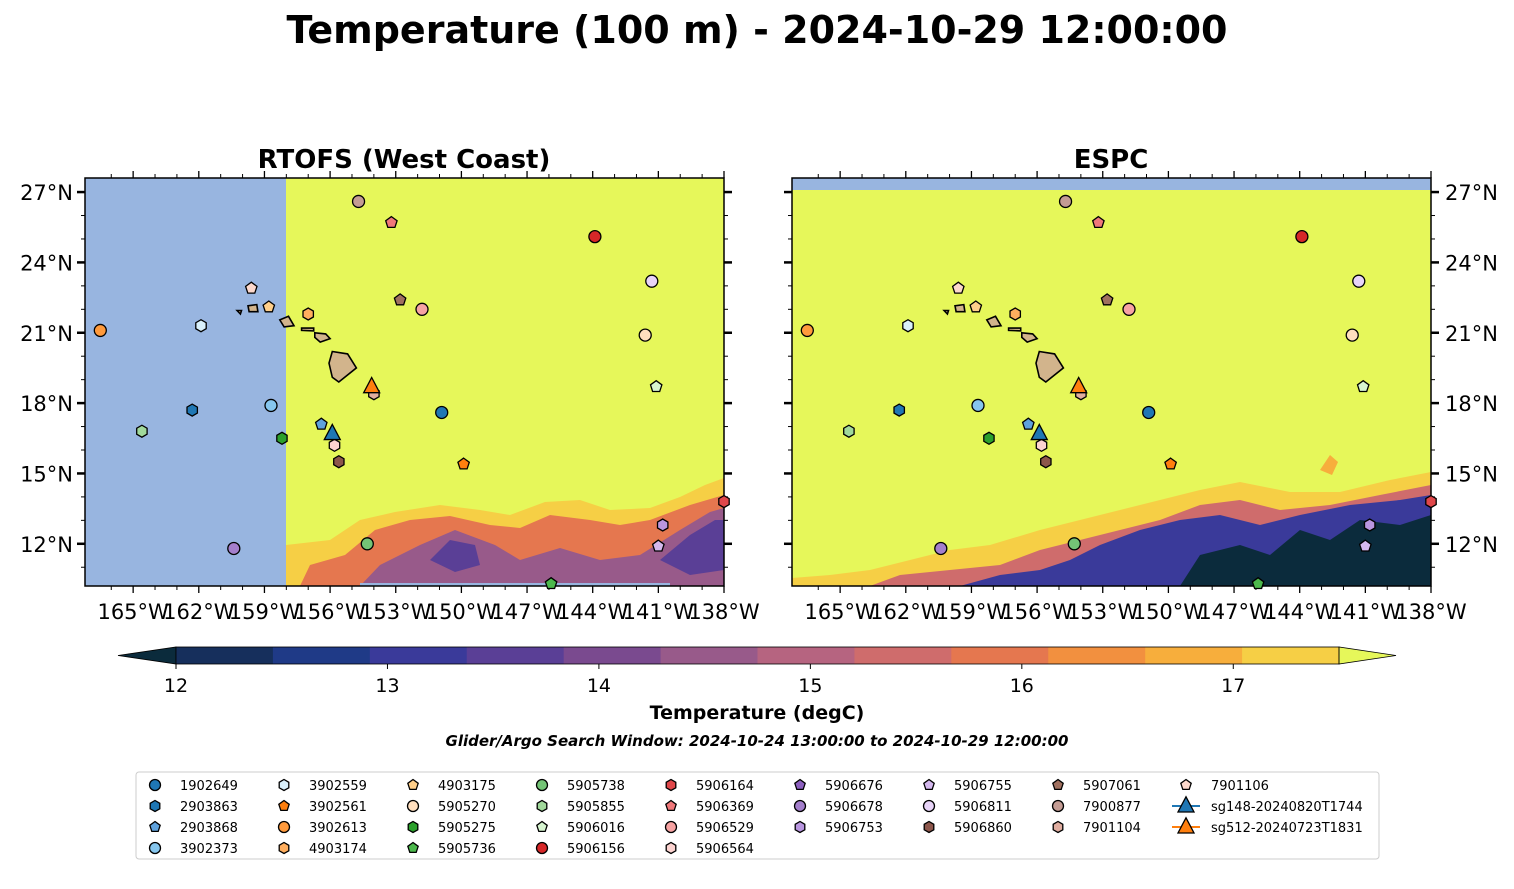 Image resolution: width=1514 pixels, height=889 pixels. I want to click on legend-label: 5905275, so click(467, 828).